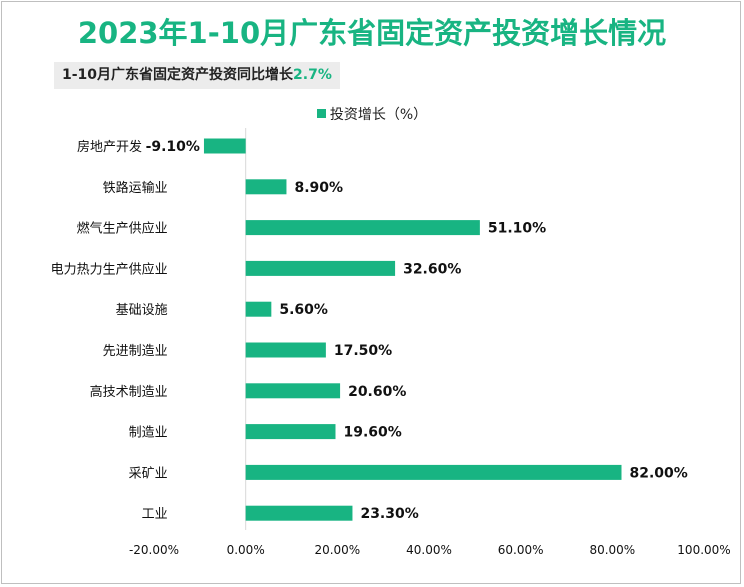  Describe the element at coordinates (122, 229) in the screenshot. I see `category-label-3: 燃气生产供应业` at that location.